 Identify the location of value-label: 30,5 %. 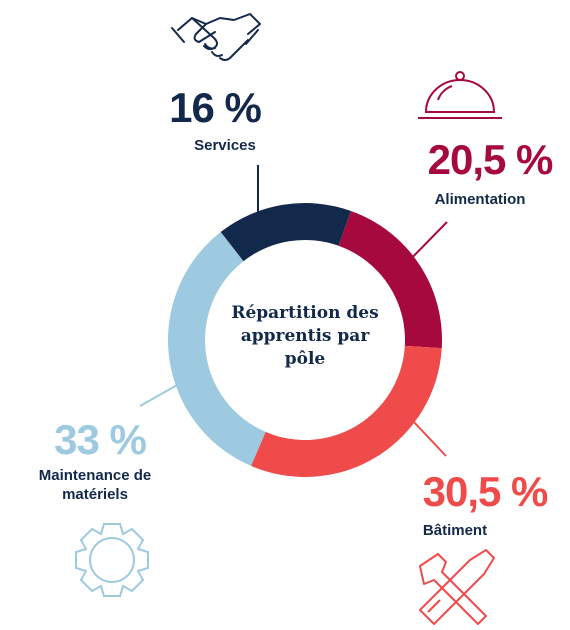
(485, 491).